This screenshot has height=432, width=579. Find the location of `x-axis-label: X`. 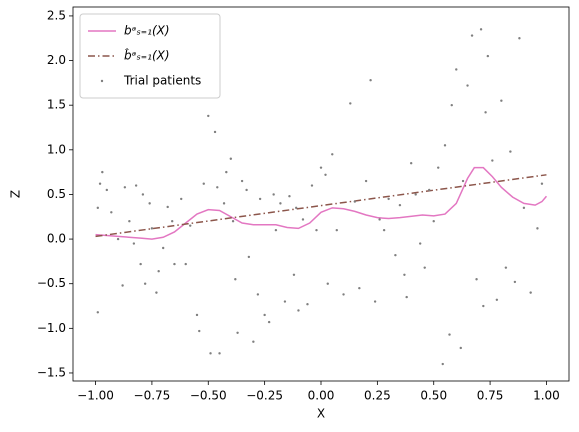

x-axis-label: X is located at coordinates (321, 414).